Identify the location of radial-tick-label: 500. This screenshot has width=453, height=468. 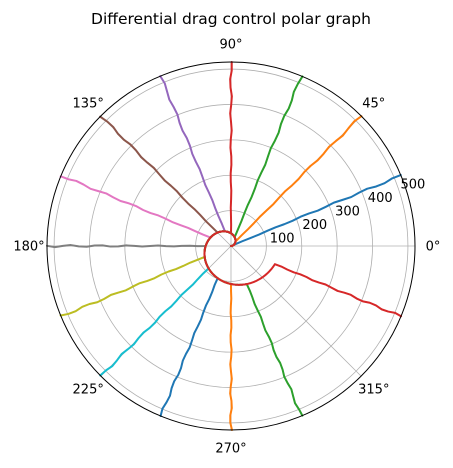
(413, 184).